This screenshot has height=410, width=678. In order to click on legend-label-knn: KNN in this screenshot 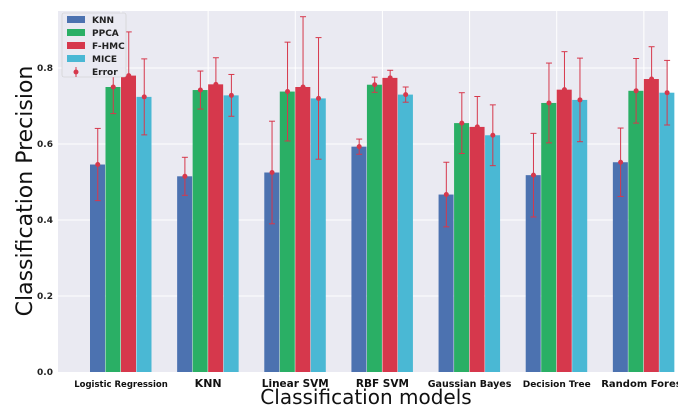, I will do `click(103, 21)`.